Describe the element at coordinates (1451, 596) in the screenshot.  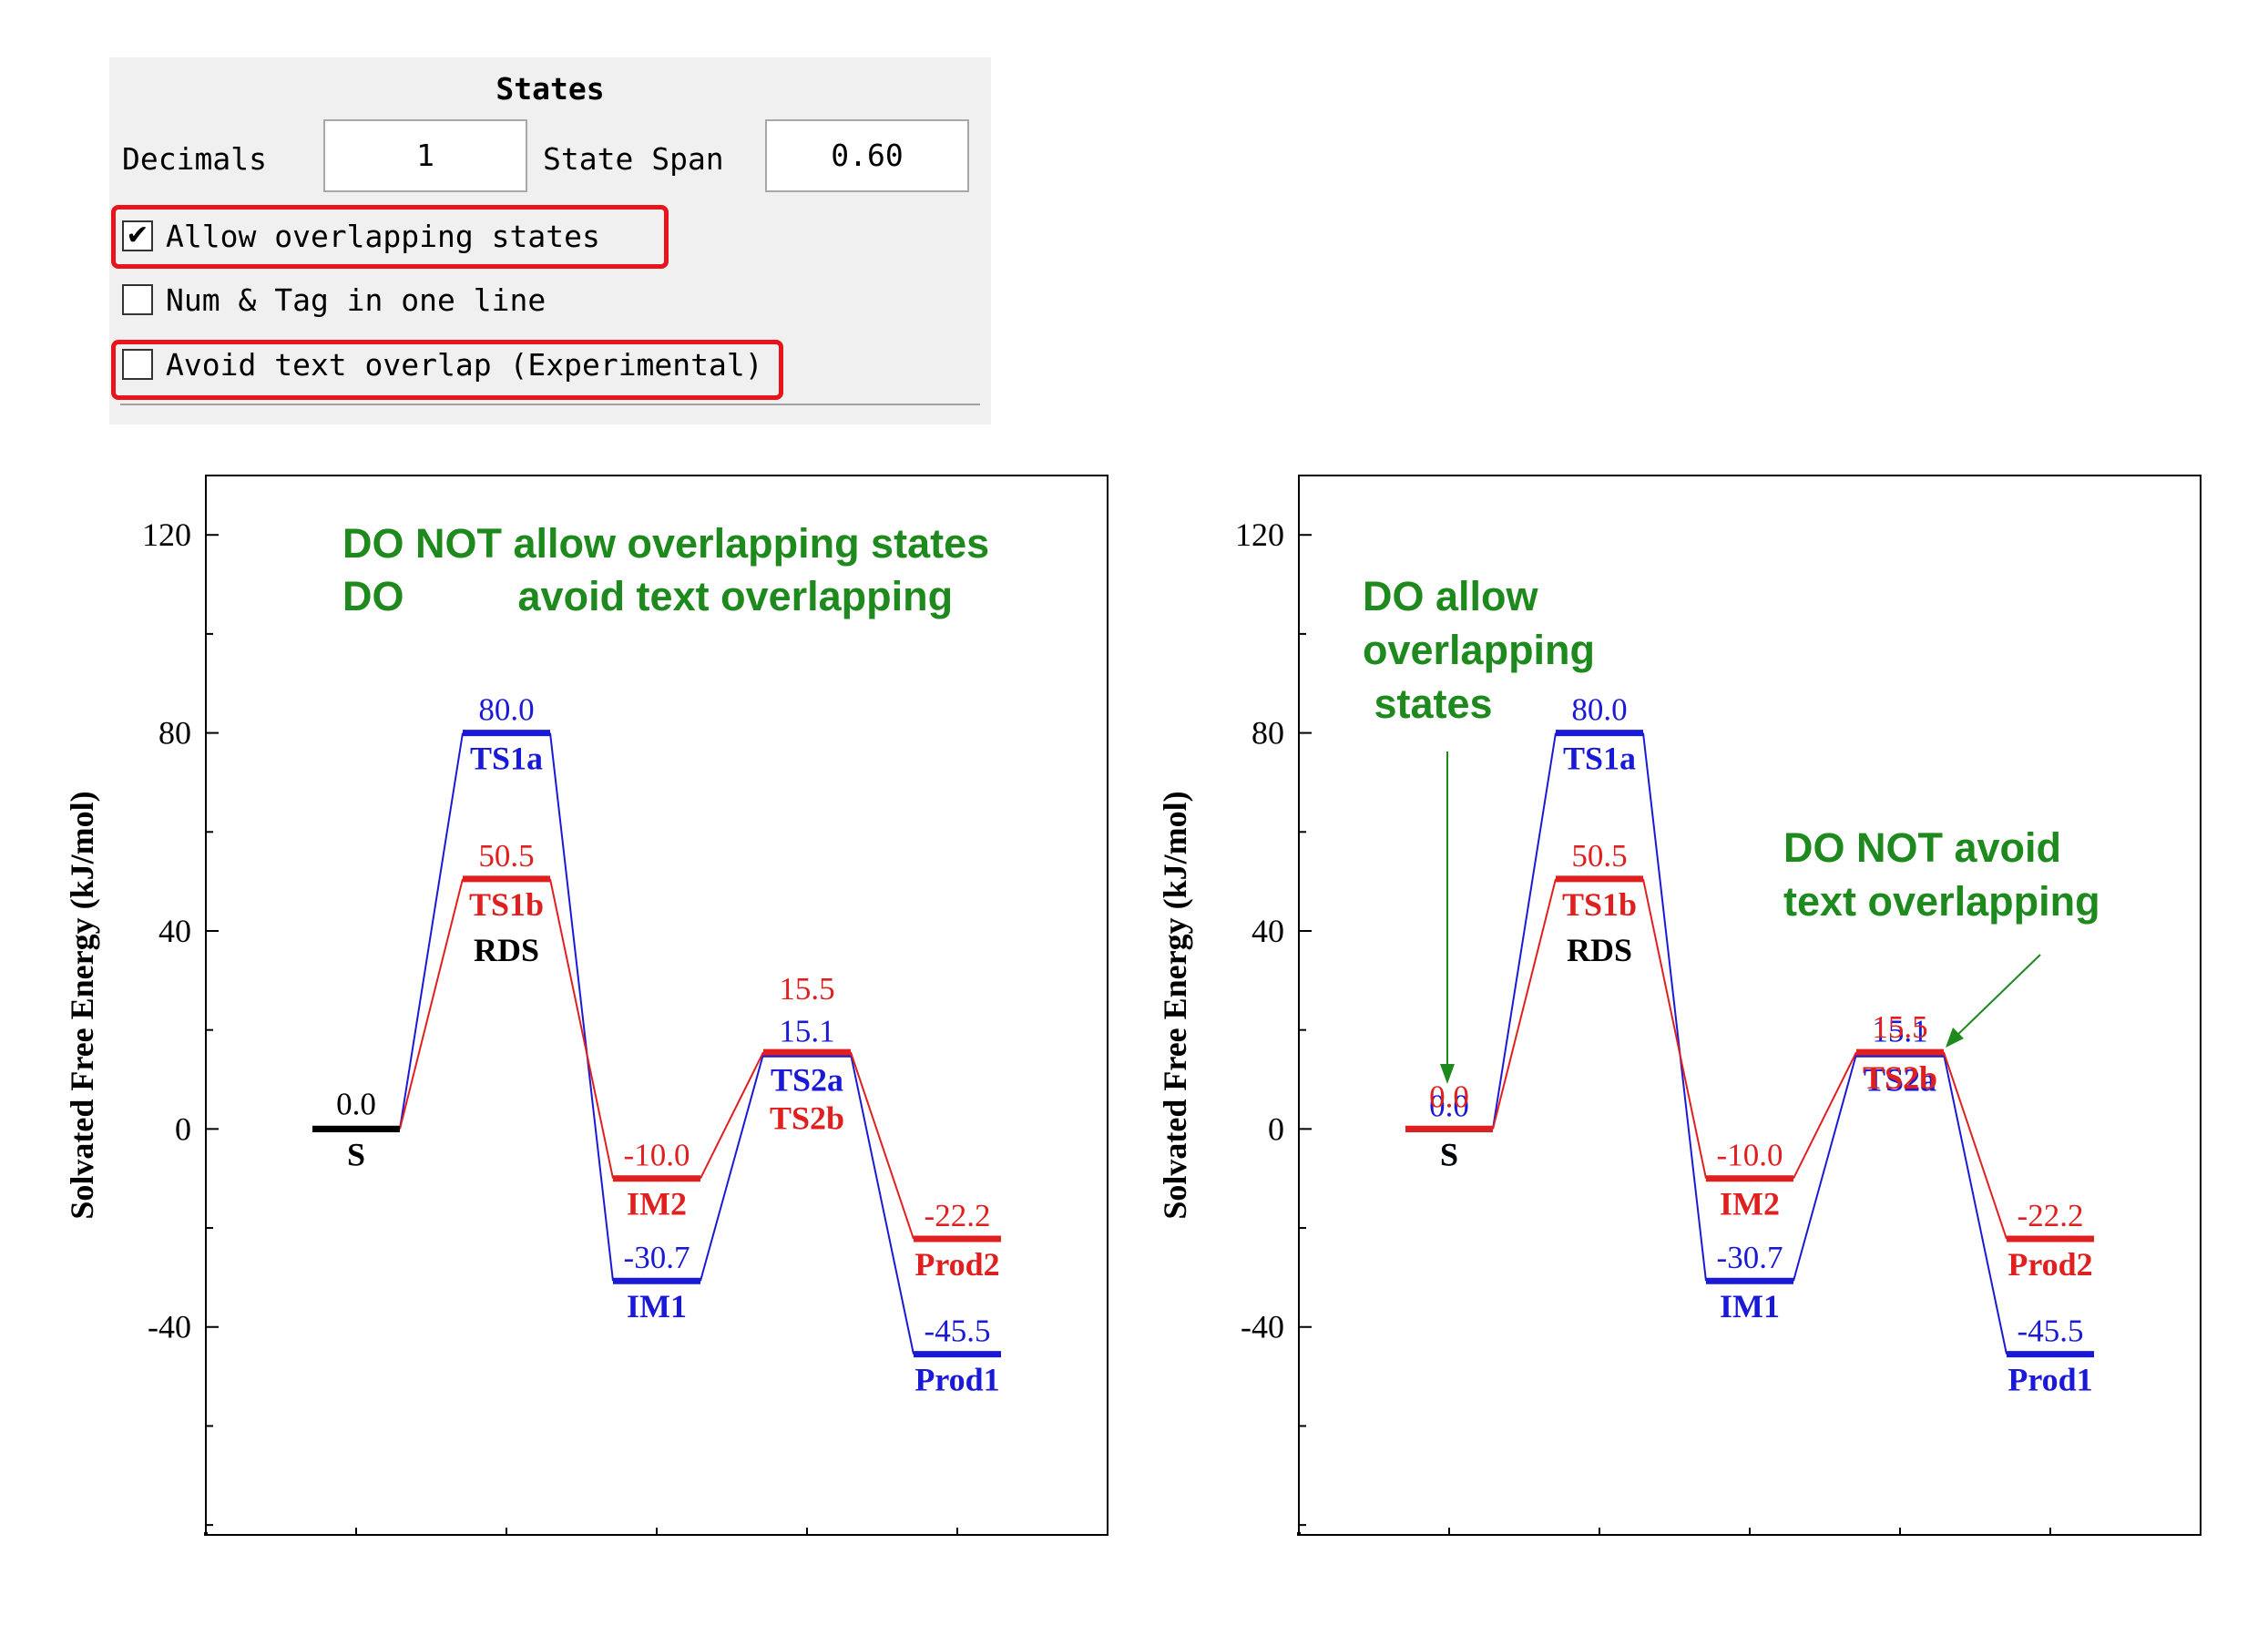
I see `annotation-text: DO allow` at that location.